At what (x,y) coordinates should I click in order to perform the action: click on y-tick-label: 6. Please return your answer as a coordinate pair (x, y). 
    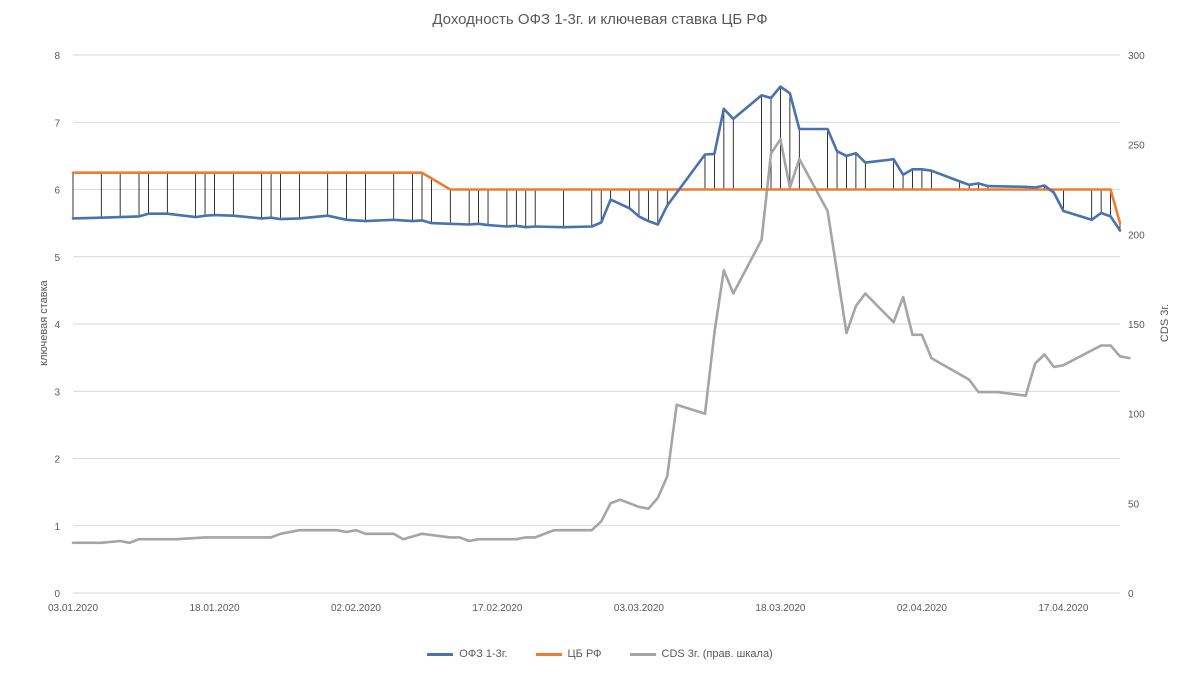
    Looking at the image, I should click on (57, 191).